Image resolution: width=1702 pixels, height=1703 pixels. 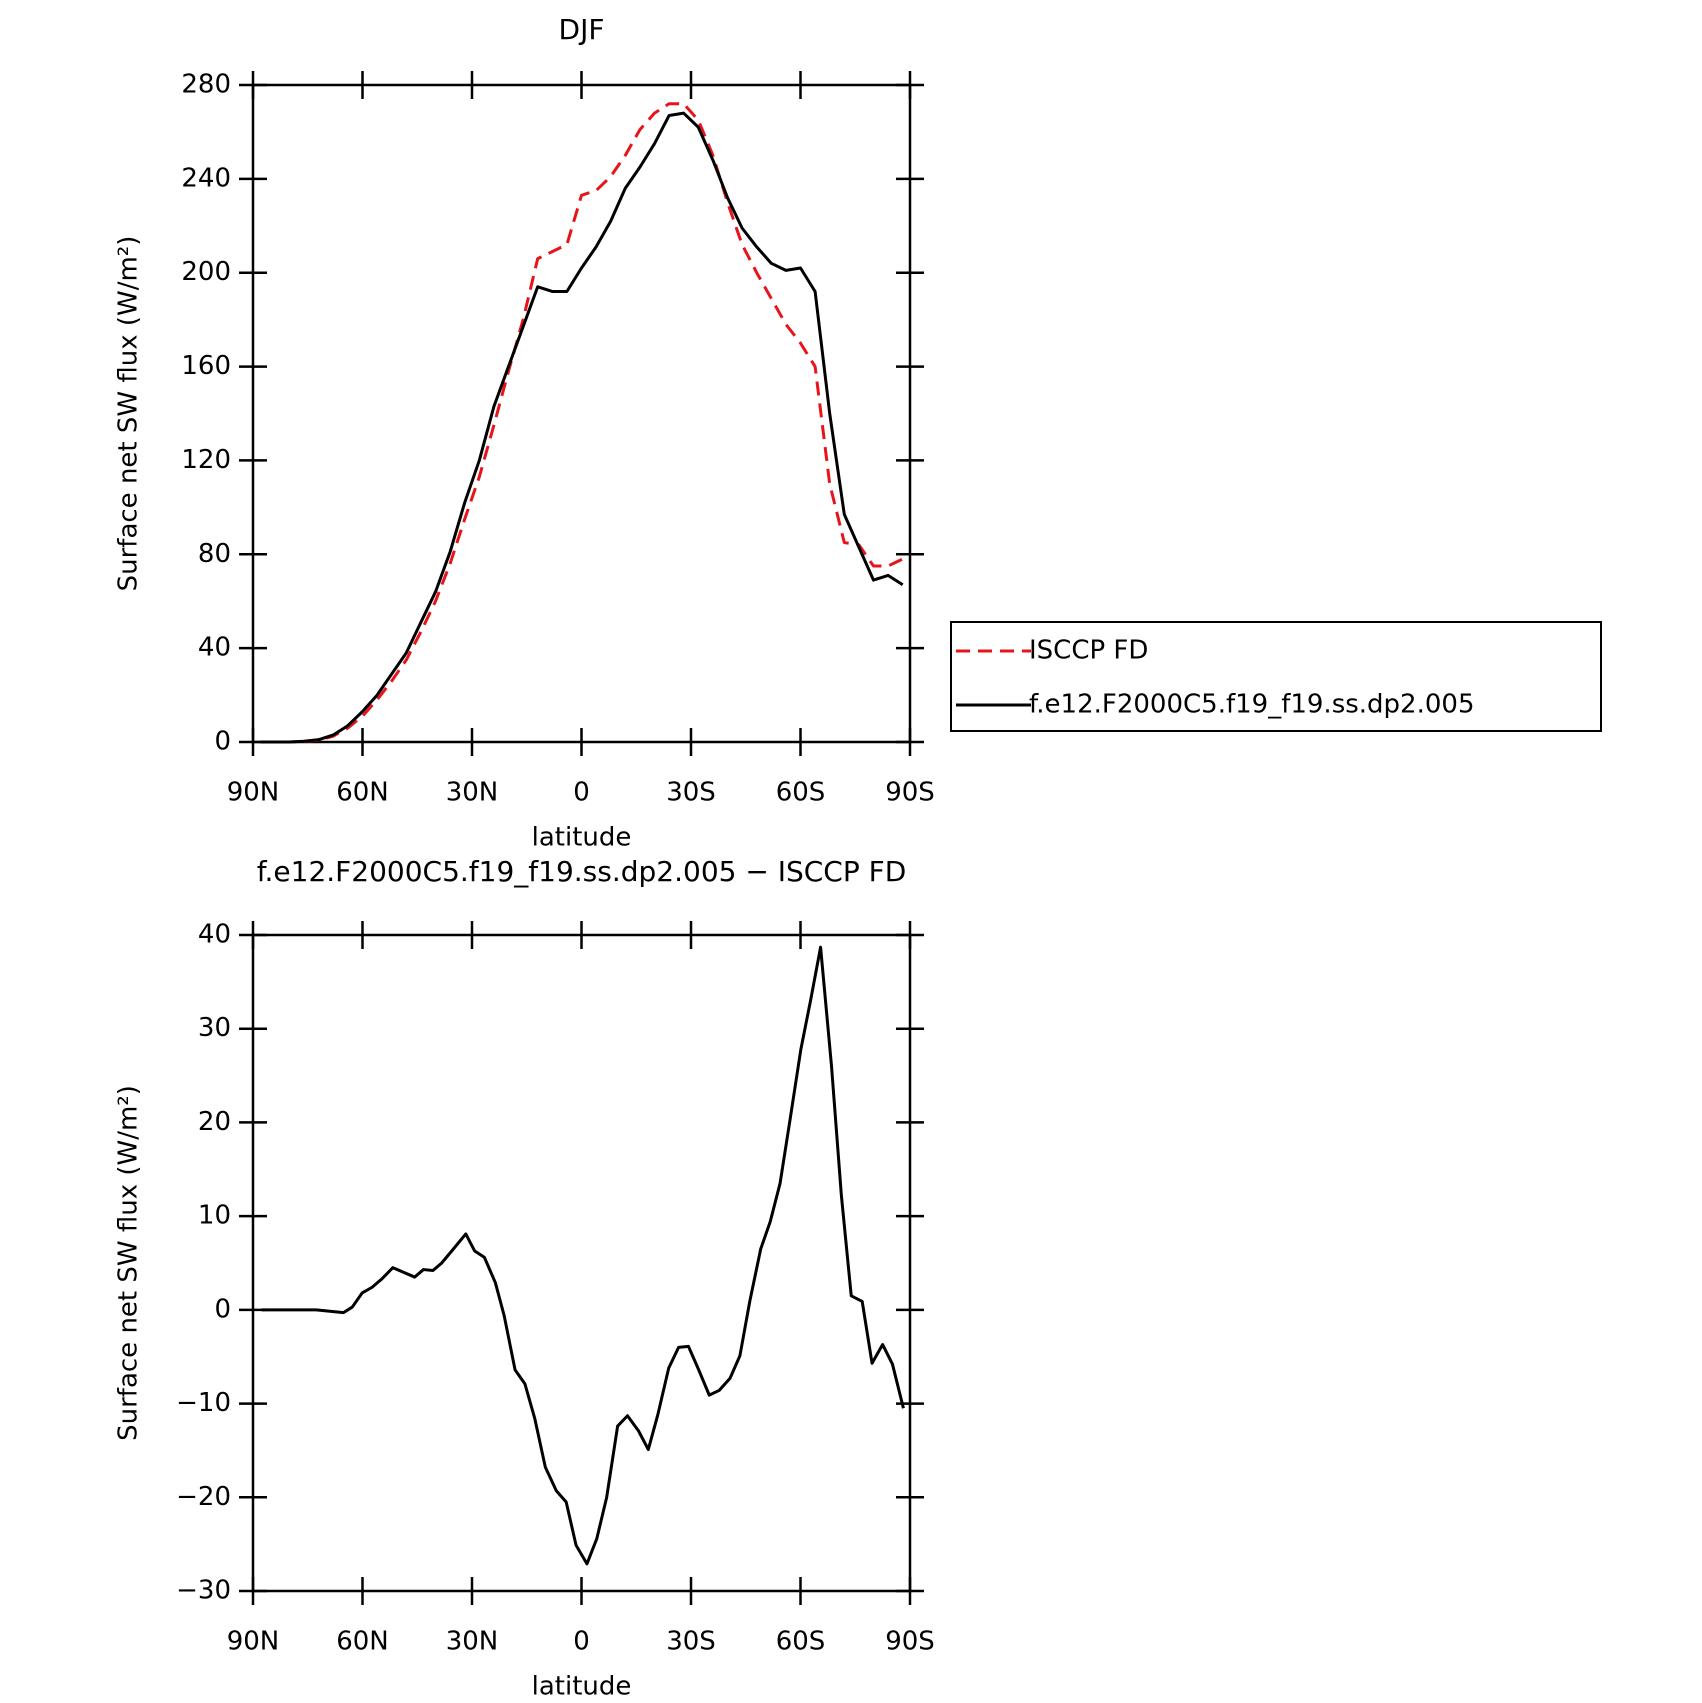 What do you see at coordinates (206, 366) in the screenshot?
I see `y-tick-label: 160` at bounding box center [206, 366].